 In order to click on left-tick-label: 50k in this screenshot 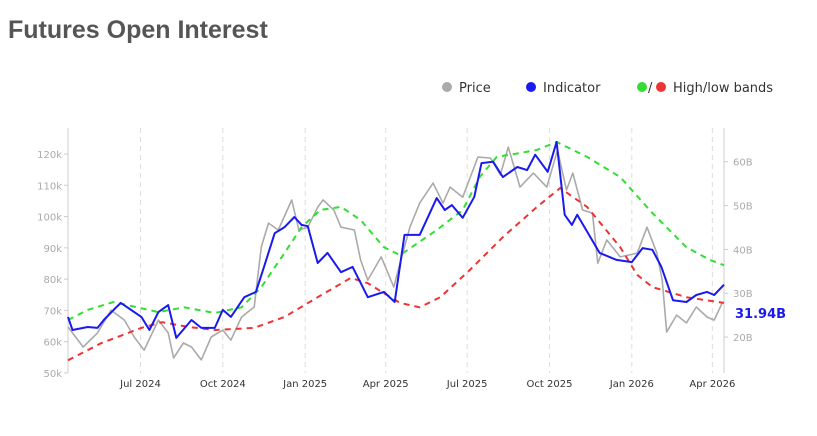, I will do `click(52, 374)`.